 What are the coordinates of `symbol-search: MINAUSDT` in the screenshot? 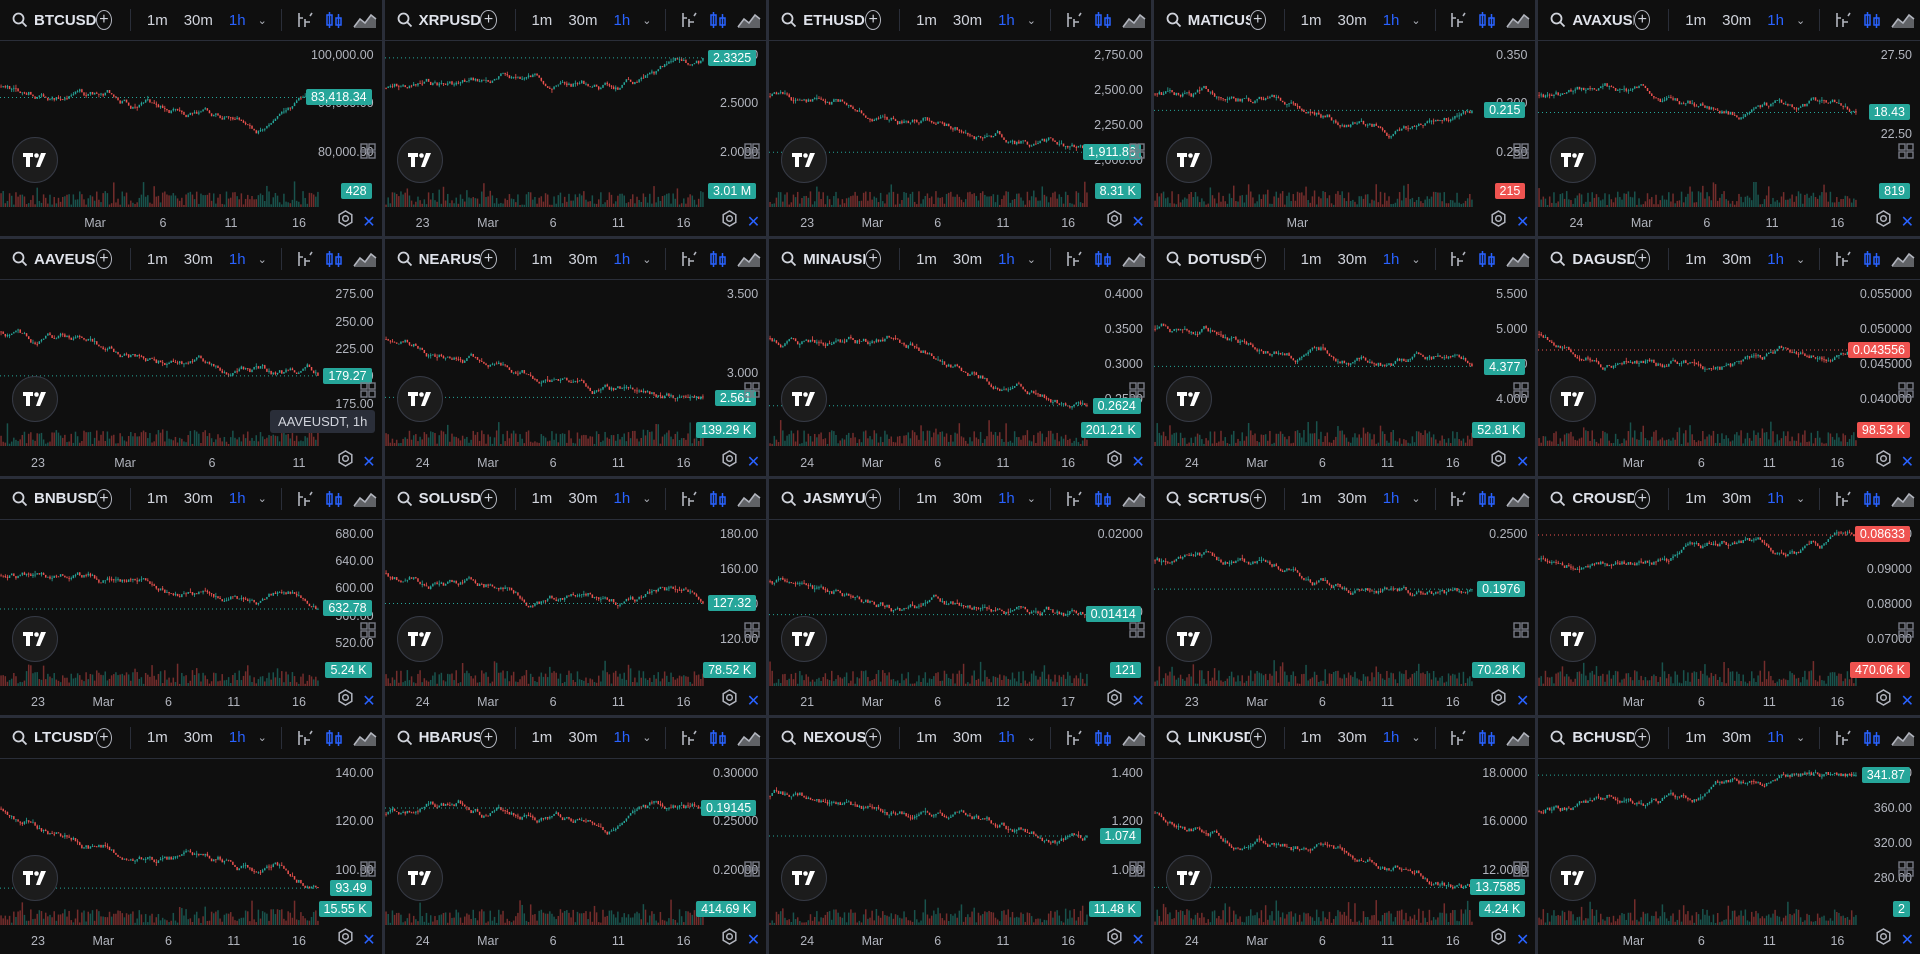 It's located at (817, 259).